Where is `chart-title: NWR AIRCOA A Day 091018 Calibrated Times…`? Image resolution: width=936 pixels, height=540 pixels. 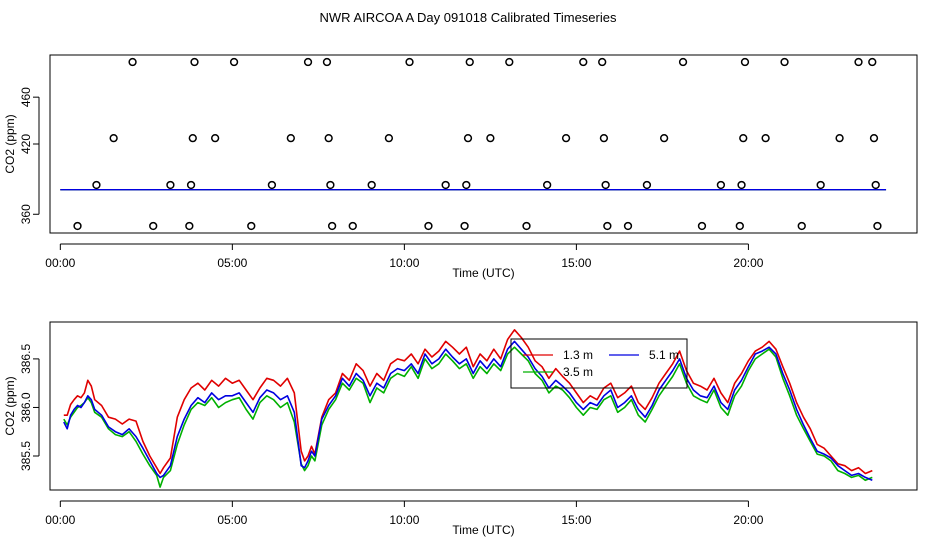
chart-title: NWR AIRCOA A Day 091018 Calibrated Times… is located at coordinates (468, 17).